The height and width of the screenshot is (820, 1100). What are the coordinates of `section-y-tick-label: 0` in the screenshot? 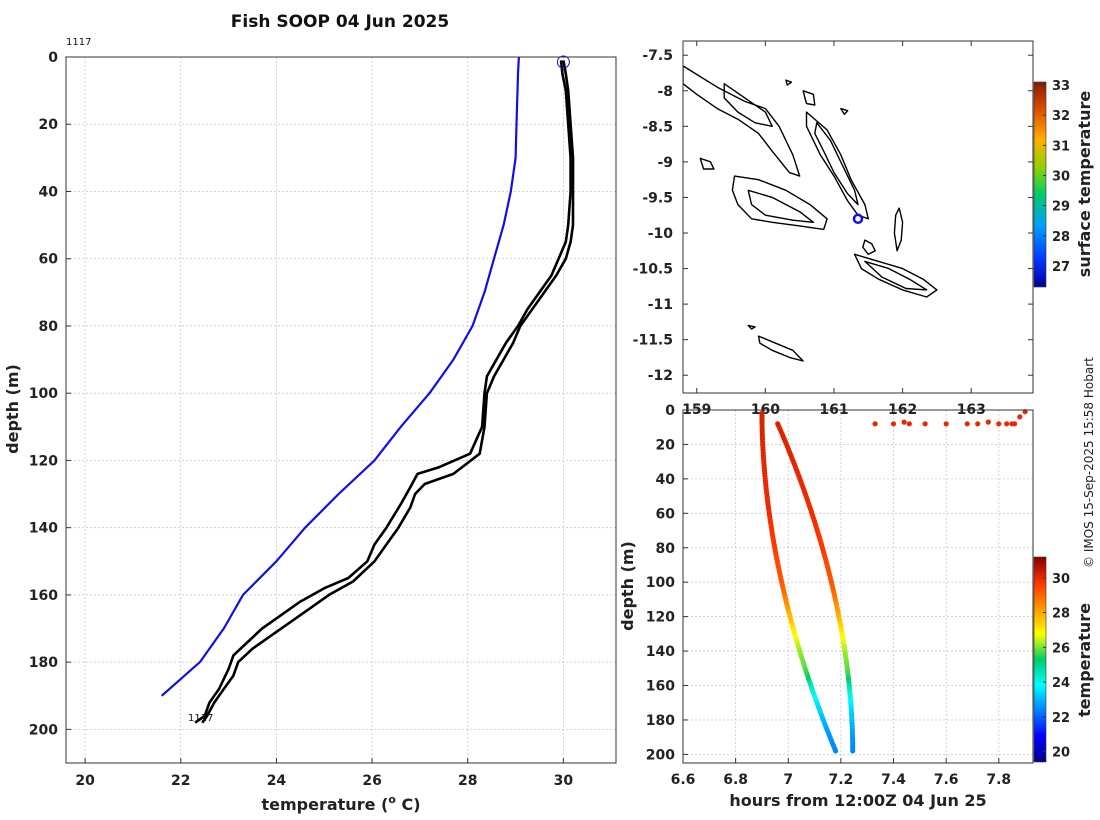 It's located at (670, 411).